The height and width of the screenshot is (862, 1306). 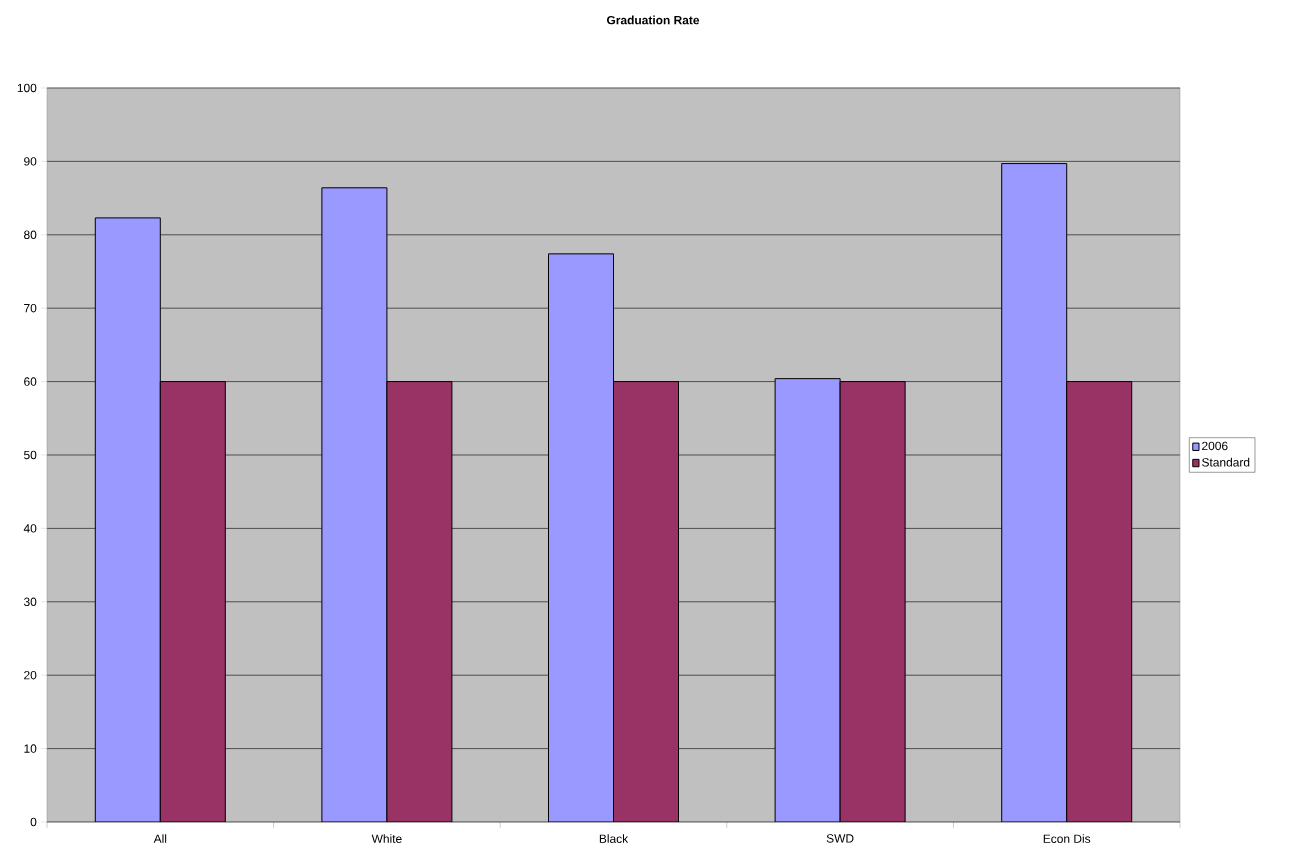 What do you see at coordinates (1226, 462) in the screenshot?
I see `legend-label: Standard` at bounding box center [1226, 462].